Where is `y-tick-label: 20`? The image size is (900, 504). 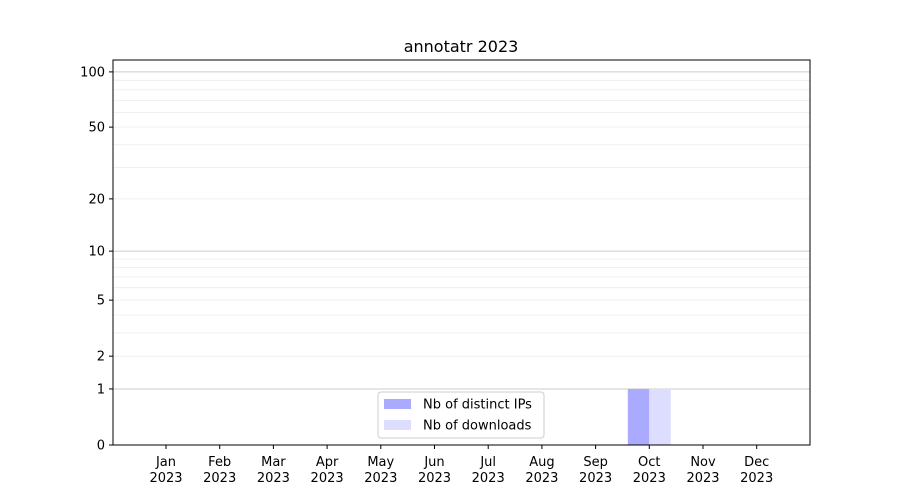
y-tick-label: 20 is located at coordinates (96, 199).